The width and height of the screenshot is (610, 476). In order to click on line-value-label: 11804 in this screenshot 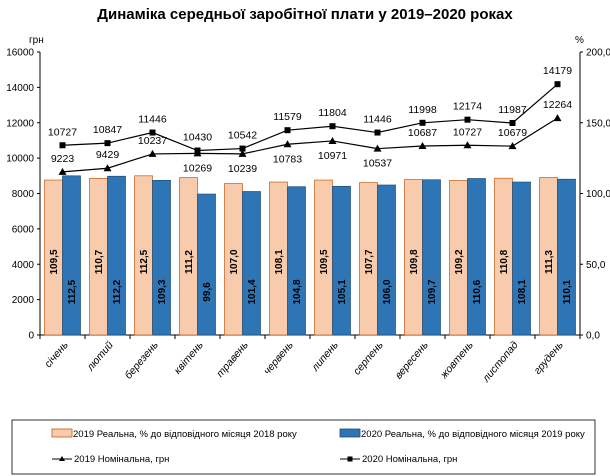, I will do `click(332, 113)`.